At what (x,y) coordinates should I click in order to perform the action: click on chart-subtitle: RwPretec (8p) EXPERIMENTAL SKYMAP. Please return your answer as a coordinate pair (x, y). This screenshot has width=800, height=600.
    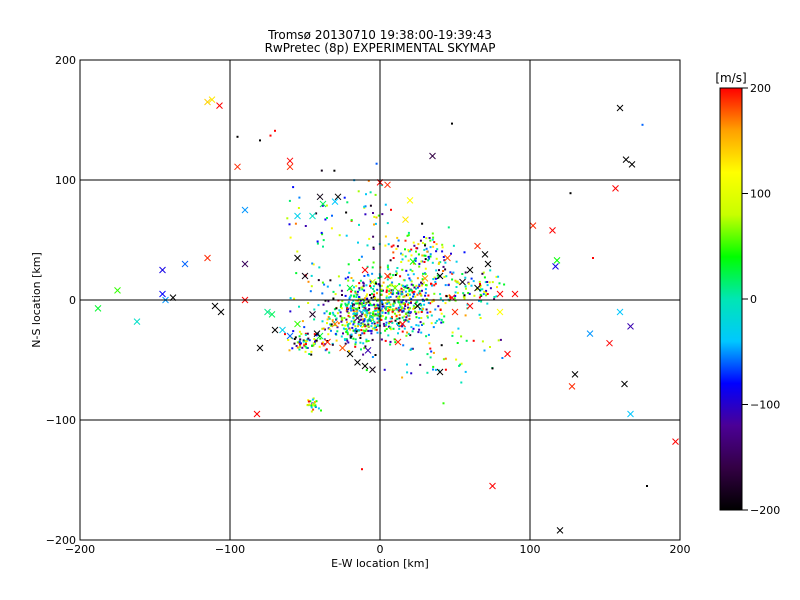
    Looking at the image, I should click on (380, 48).